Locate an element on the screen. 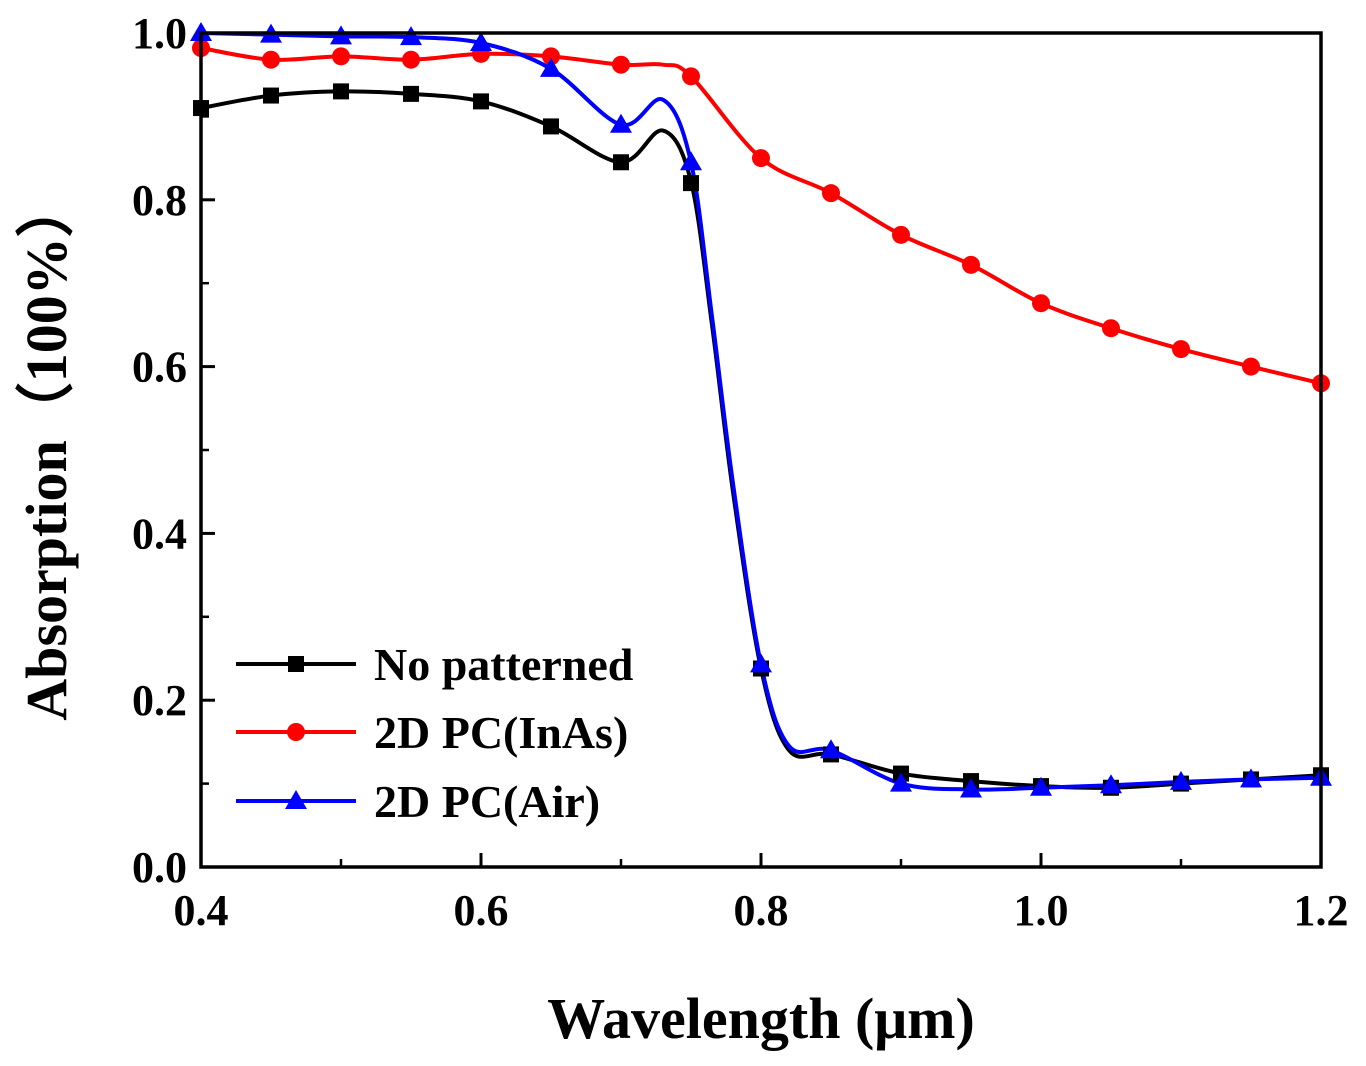  legend-marker-2d-pc-inas is located at coordinates (296, 732).